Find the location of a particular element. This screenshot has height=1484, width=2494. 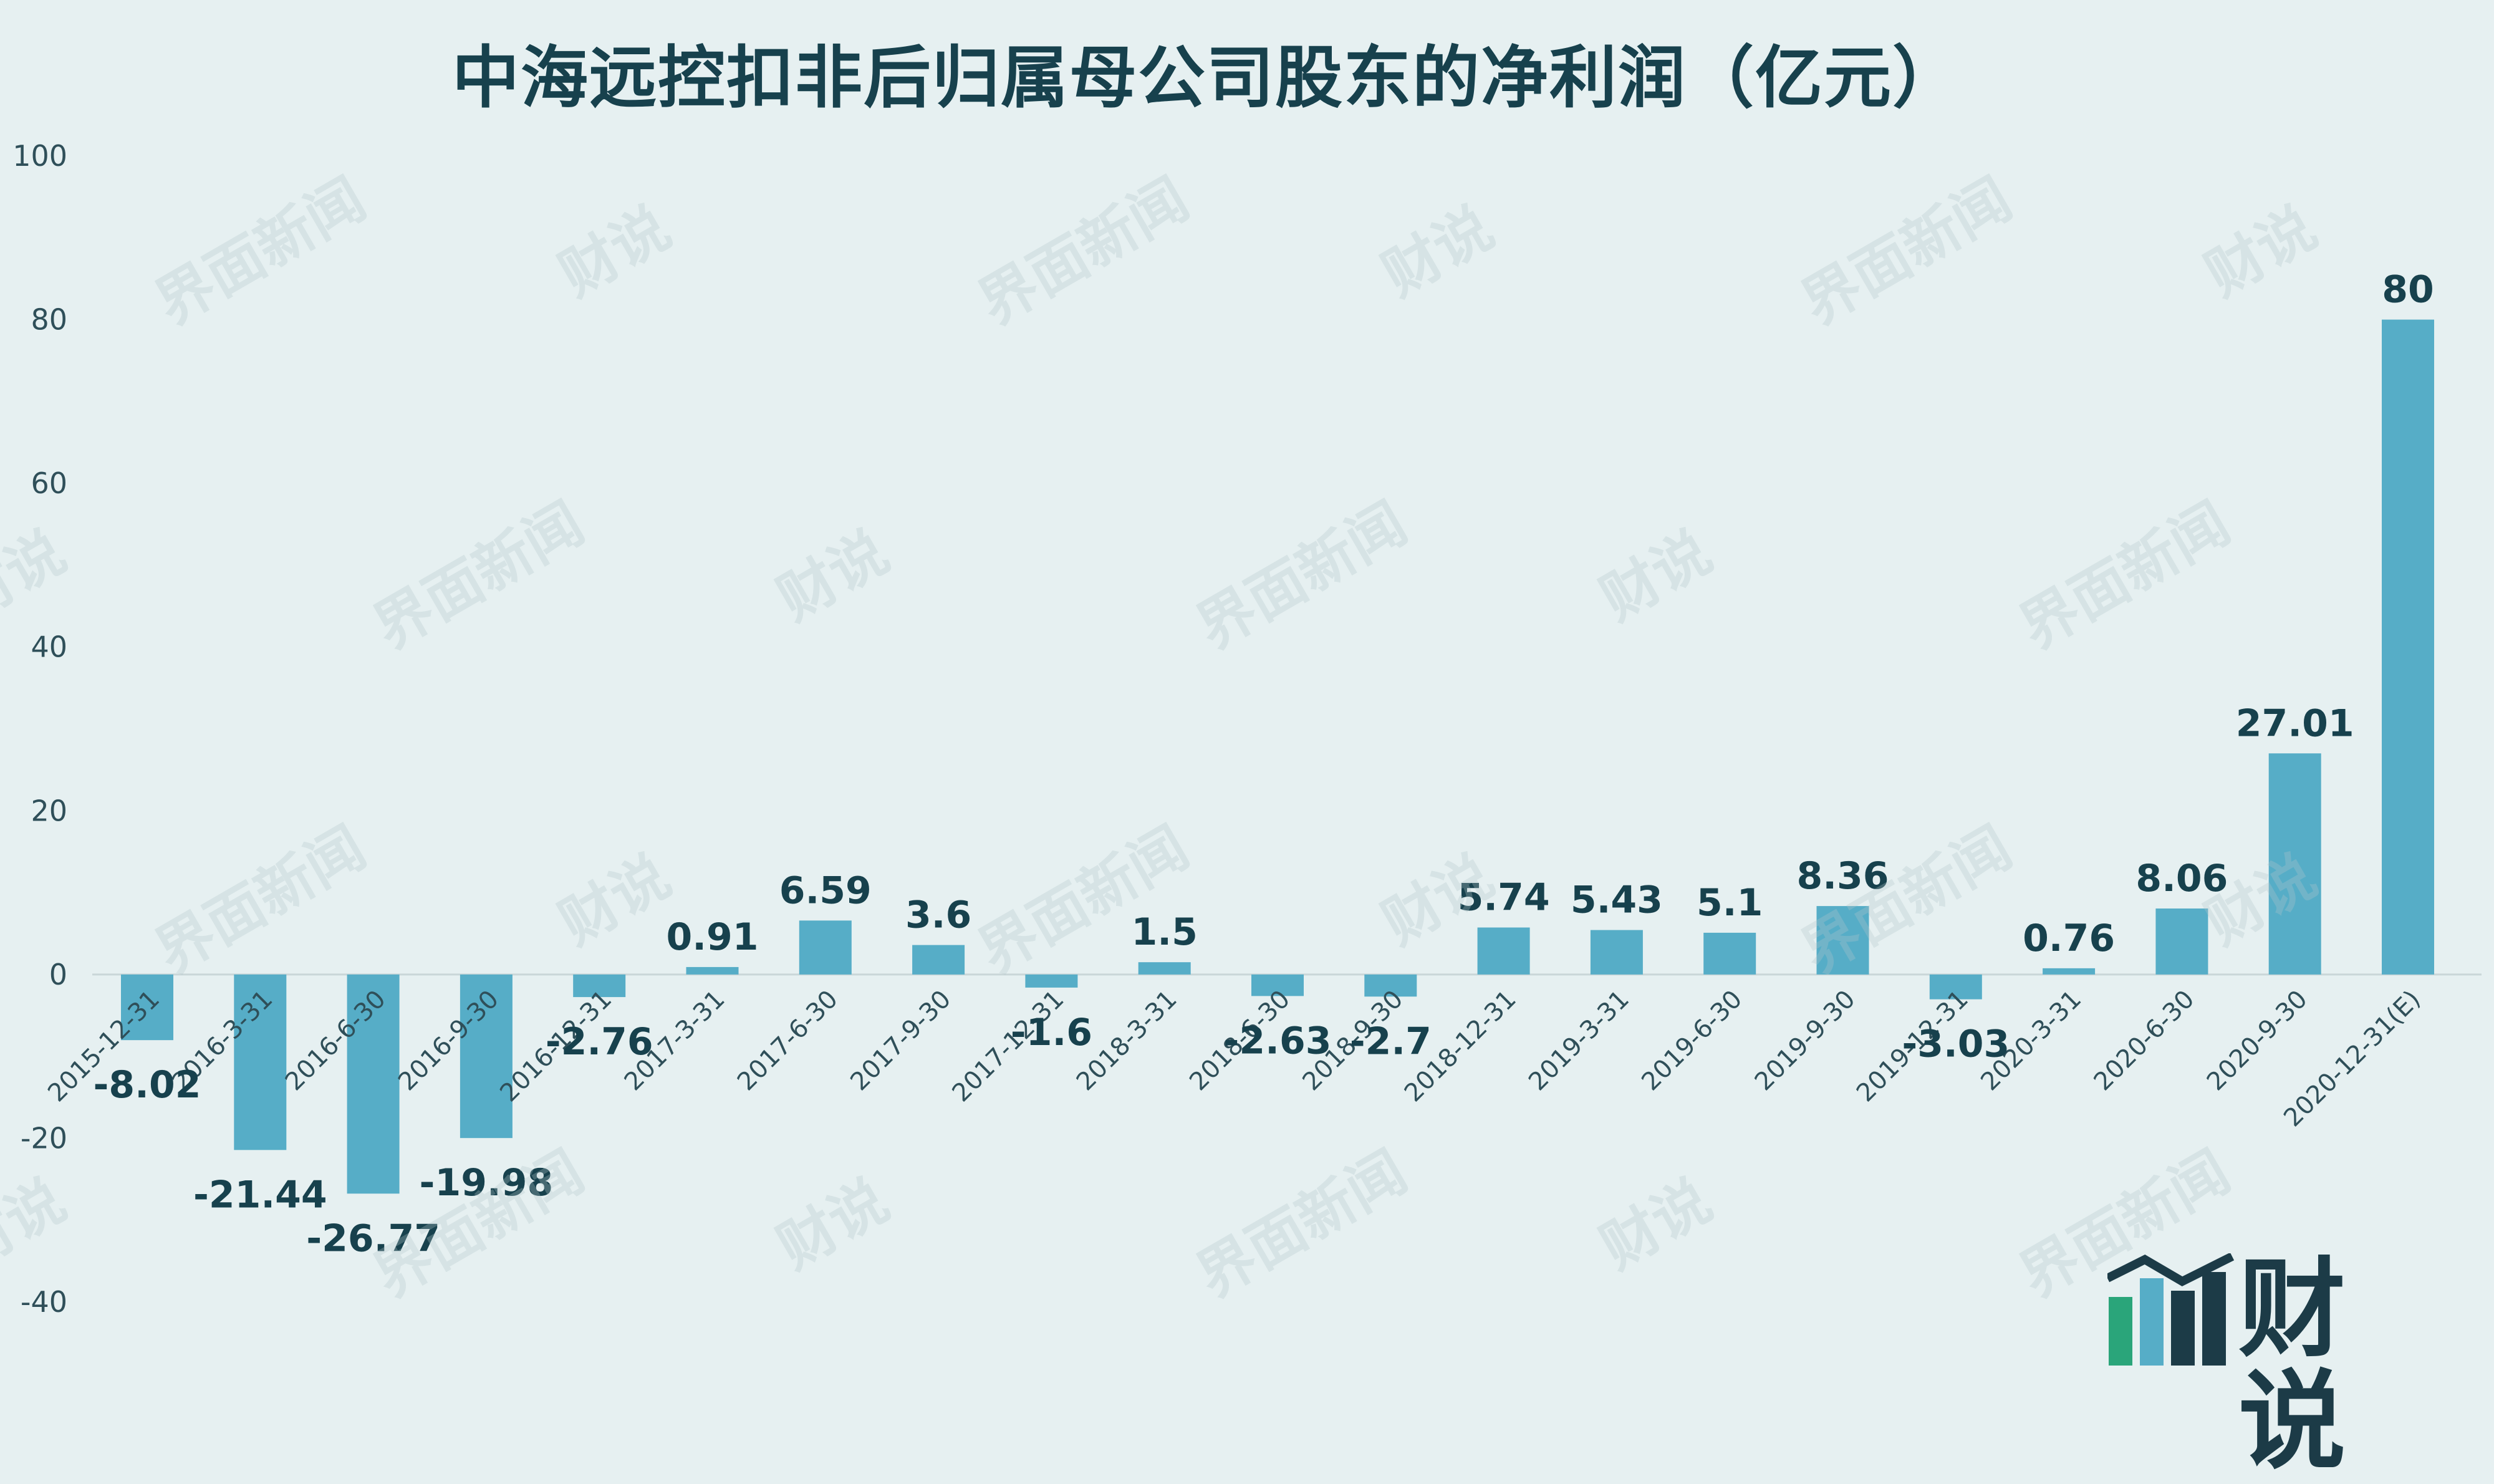

logo-text: 财说 is located at coordinates (2292, 1365).